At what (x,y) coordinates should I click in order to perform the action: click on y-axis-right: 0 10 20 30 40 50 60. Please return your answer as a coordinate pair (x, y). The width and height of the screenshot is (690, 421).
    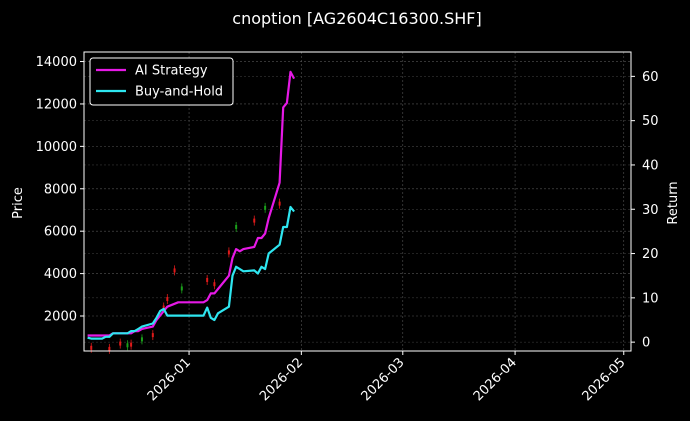
    Looking at the image, I should click on (645, 210).